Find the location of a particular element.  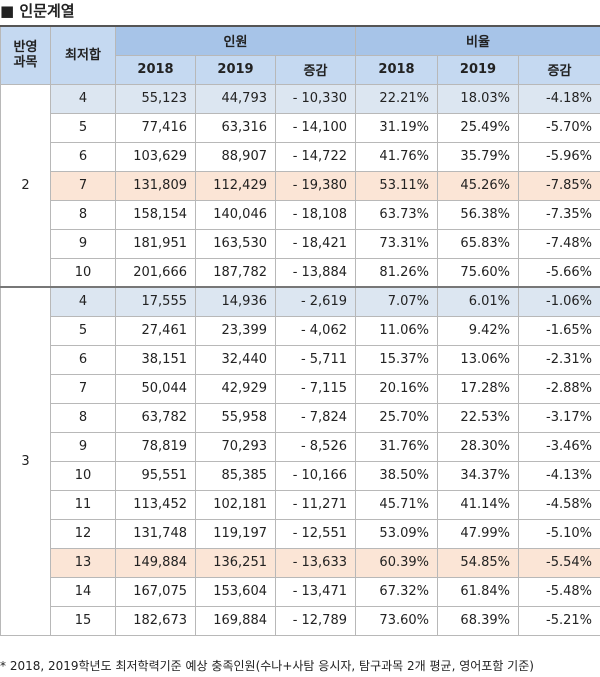

header-text: 반영 is located at coordinates (25, 48).